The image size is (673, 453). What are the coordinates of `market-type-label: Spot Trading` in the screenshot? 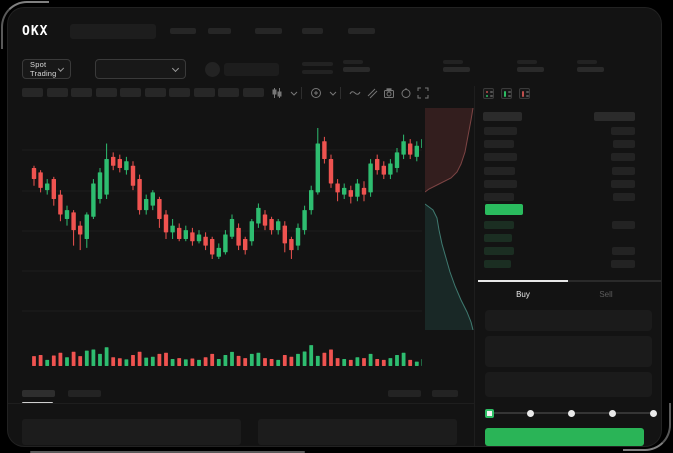 It's located at (43, 69).